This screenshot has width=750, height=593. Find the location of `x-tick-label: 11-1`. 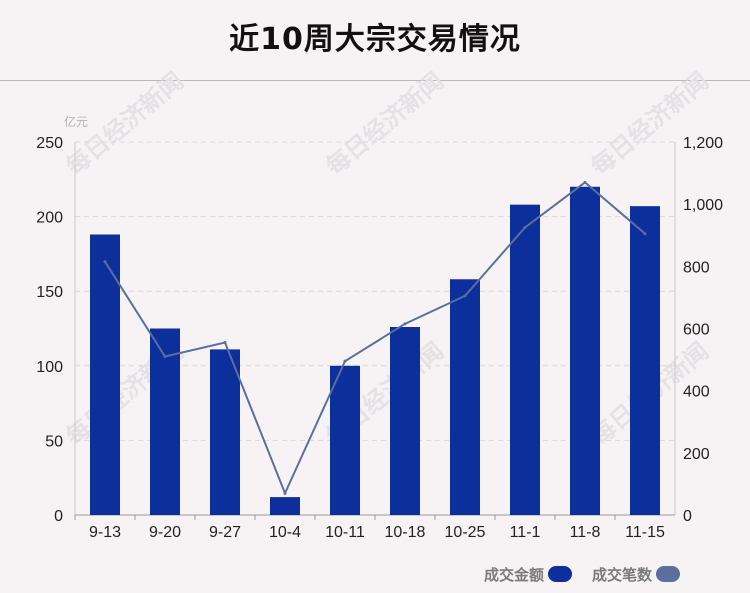

x-tick-label: 11-1 is located at coordinates (525, 532).